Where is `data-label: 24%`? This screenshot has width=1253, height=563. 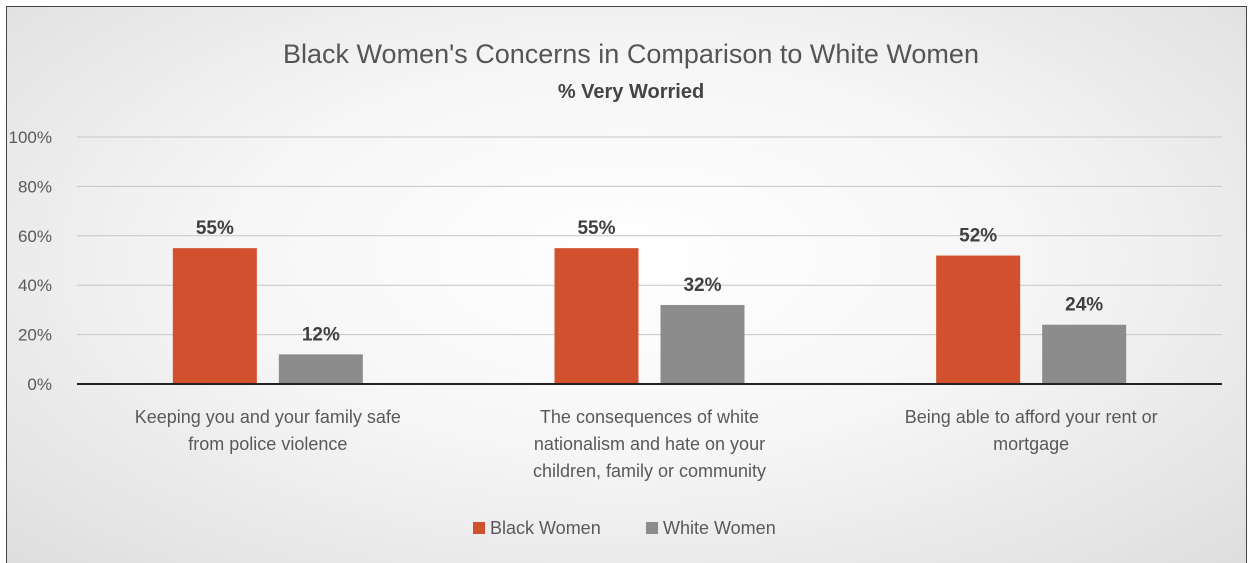 data-label: 24% is located at coordinates (1084, 305).